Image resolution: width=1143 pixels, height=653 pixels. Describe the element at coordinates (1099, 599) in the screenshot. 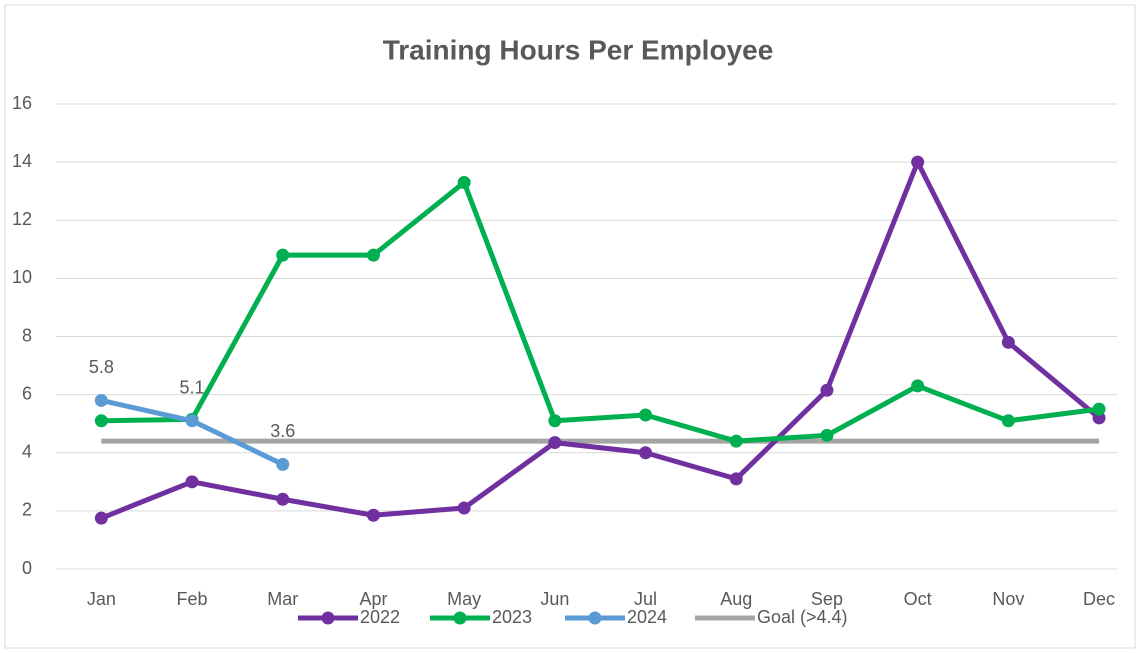

I see `x-tick-label: Dec` at that location.